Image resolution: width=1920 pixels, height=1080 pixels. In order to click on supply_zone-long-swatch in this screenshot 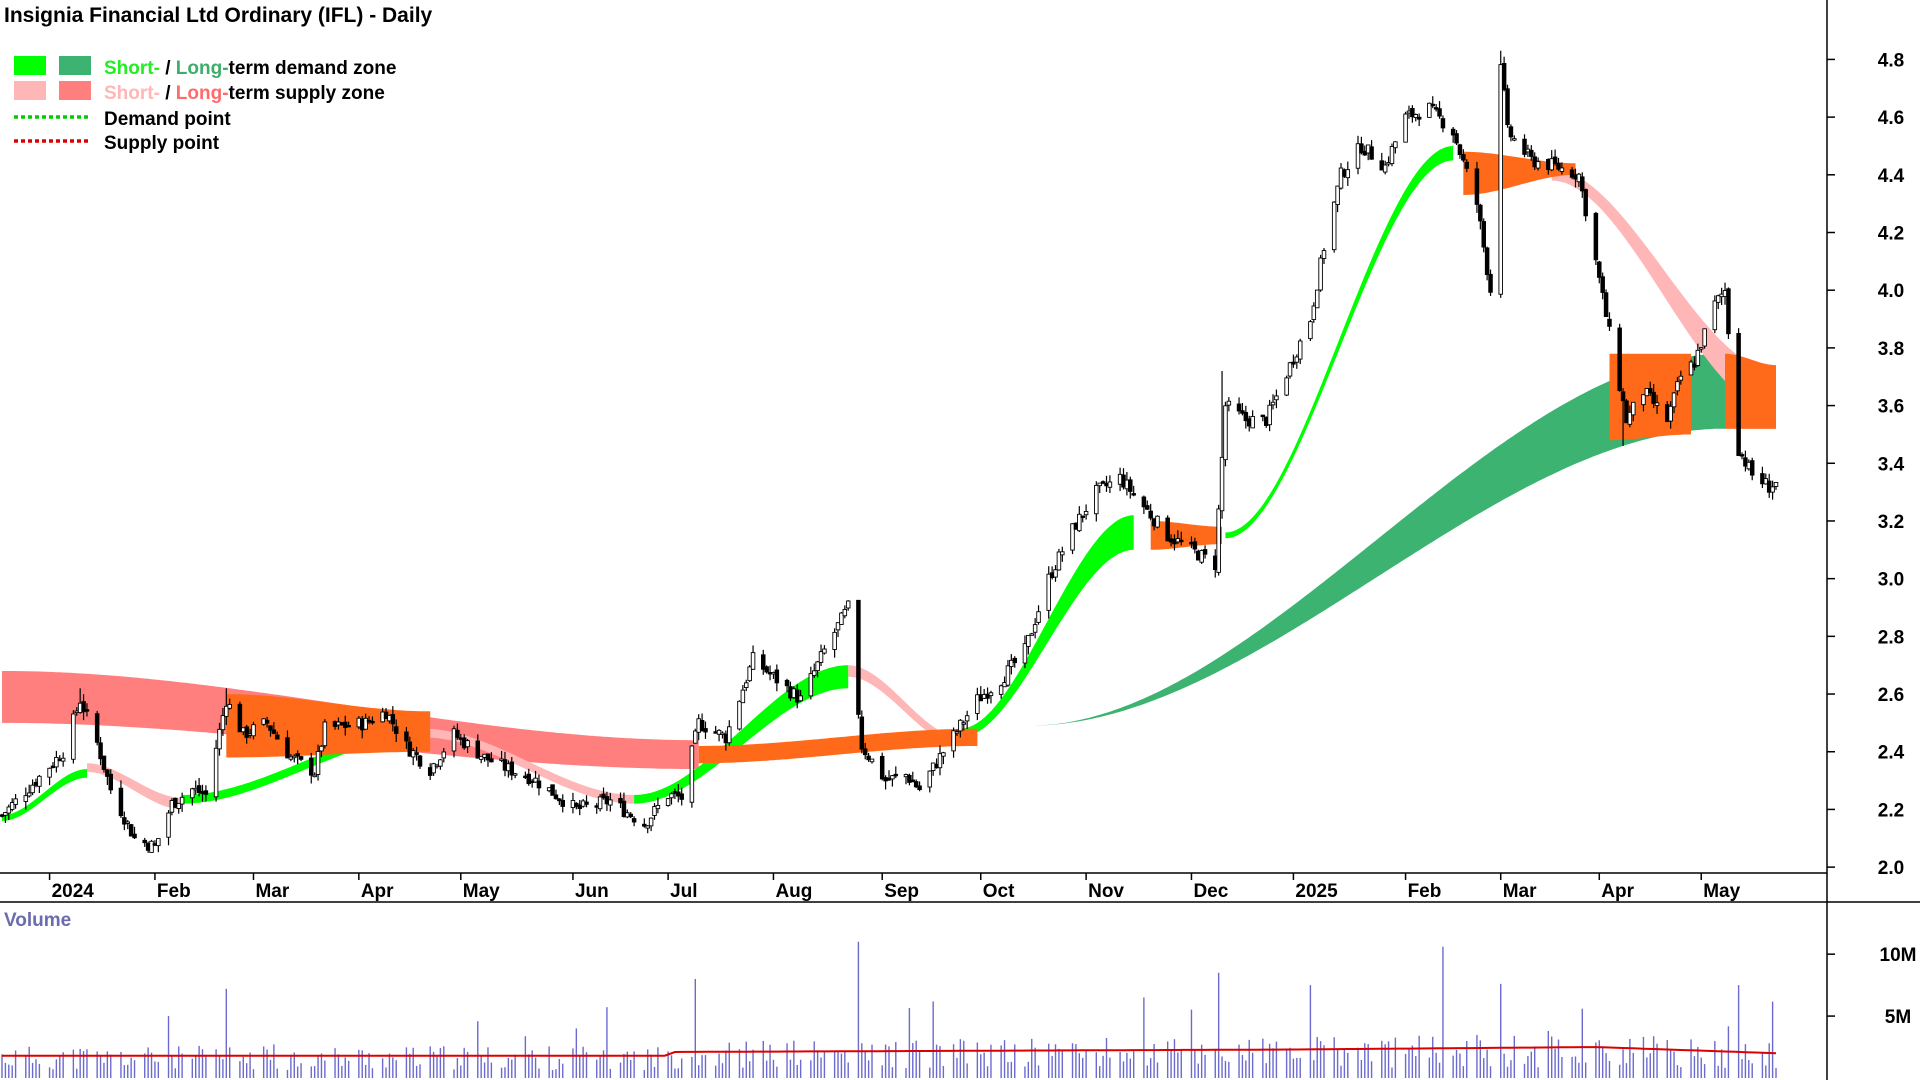, I will do `click(75, 90)`.